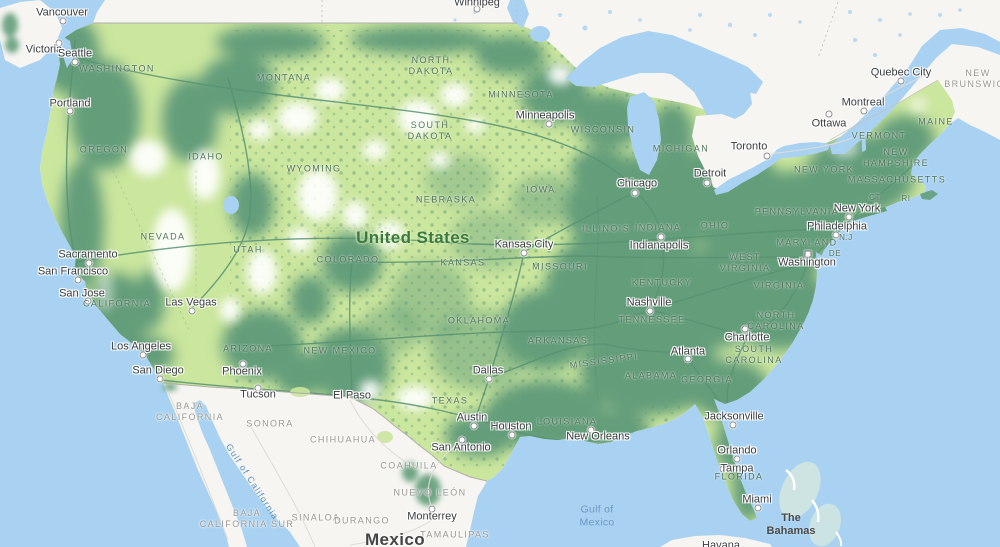  Describe the element at coordinates (811, 504) in the screenshot. I see `bahamas-banks` at that location.